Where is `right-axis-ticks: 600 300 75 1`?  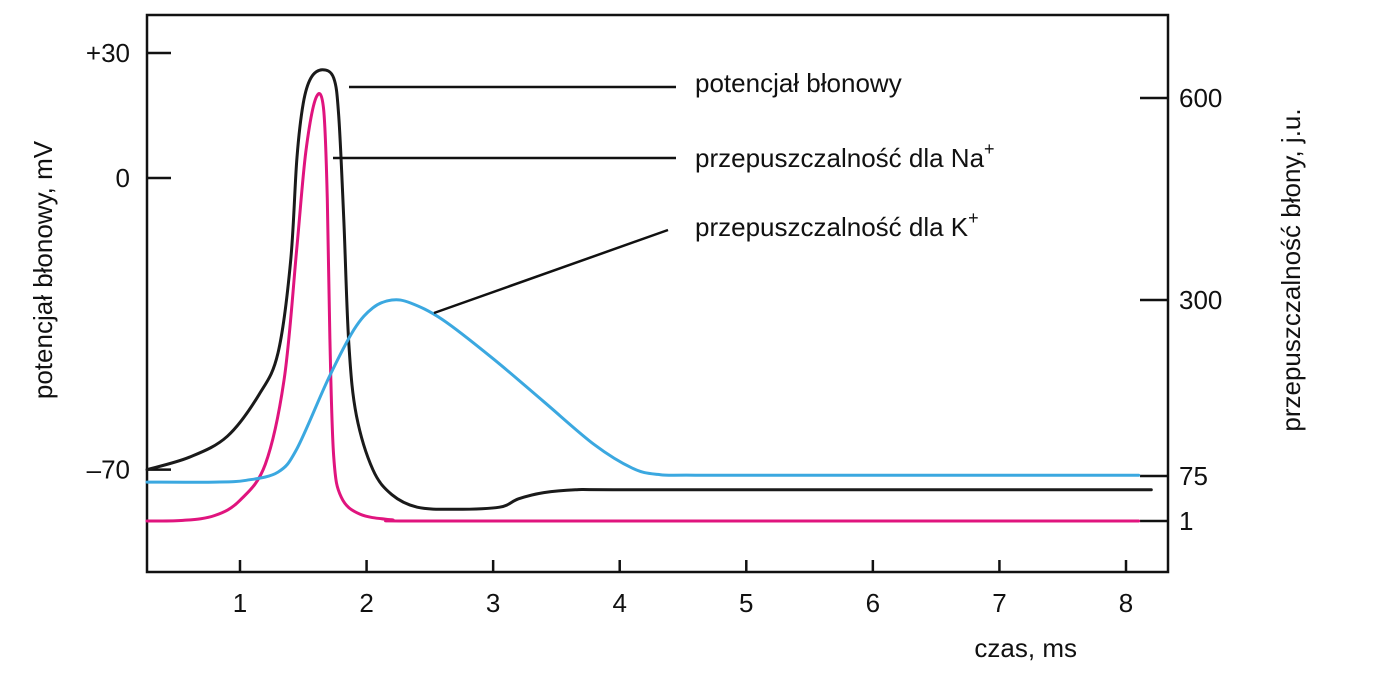
right-axis-ticks: 600 300 75 1 is located at coordinates (1181, 309).